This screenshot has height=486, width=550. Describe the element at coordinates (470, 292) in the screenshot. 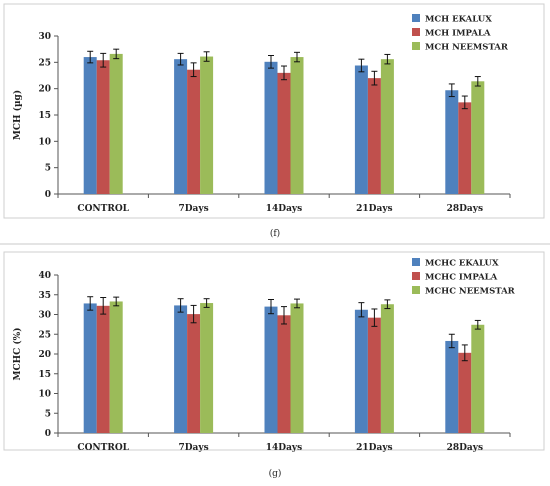

I see `legend-label: MCHC NEEMSTAR` at that location.